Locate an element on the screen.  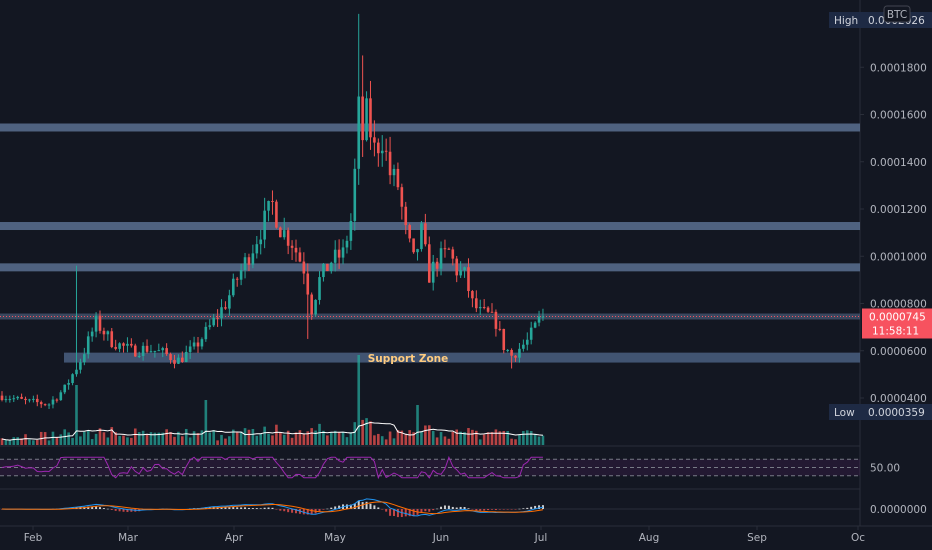
macd-signal-line is located at coordinates (272, 508).